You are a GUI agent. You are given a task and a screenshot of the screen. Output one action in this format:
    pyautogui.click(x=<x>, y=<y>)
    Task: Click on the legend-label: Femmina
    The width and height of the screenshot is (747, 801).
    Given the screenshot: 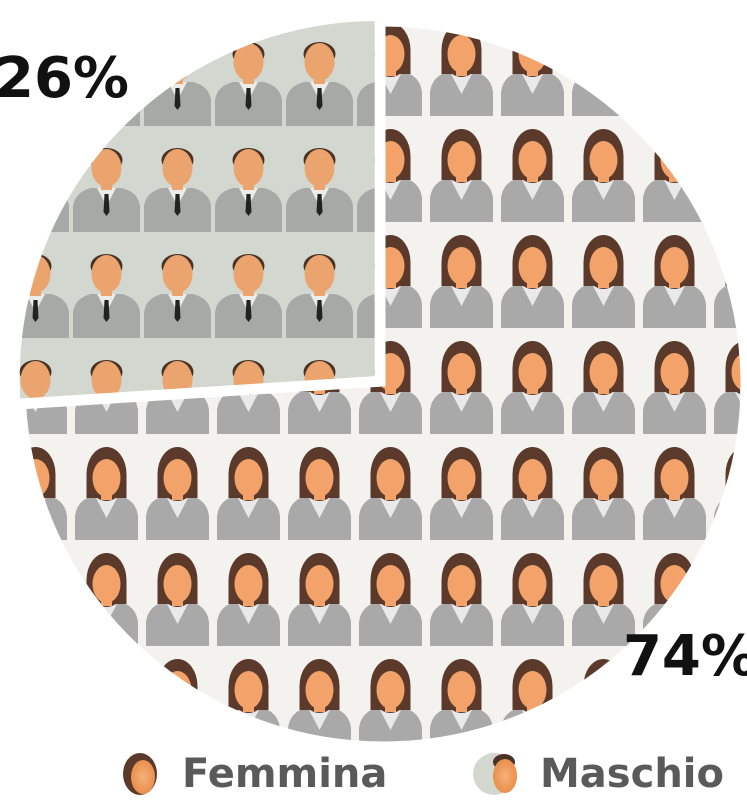 What is the action you would take?
    pyautogui.click(x=284, y=774)
    